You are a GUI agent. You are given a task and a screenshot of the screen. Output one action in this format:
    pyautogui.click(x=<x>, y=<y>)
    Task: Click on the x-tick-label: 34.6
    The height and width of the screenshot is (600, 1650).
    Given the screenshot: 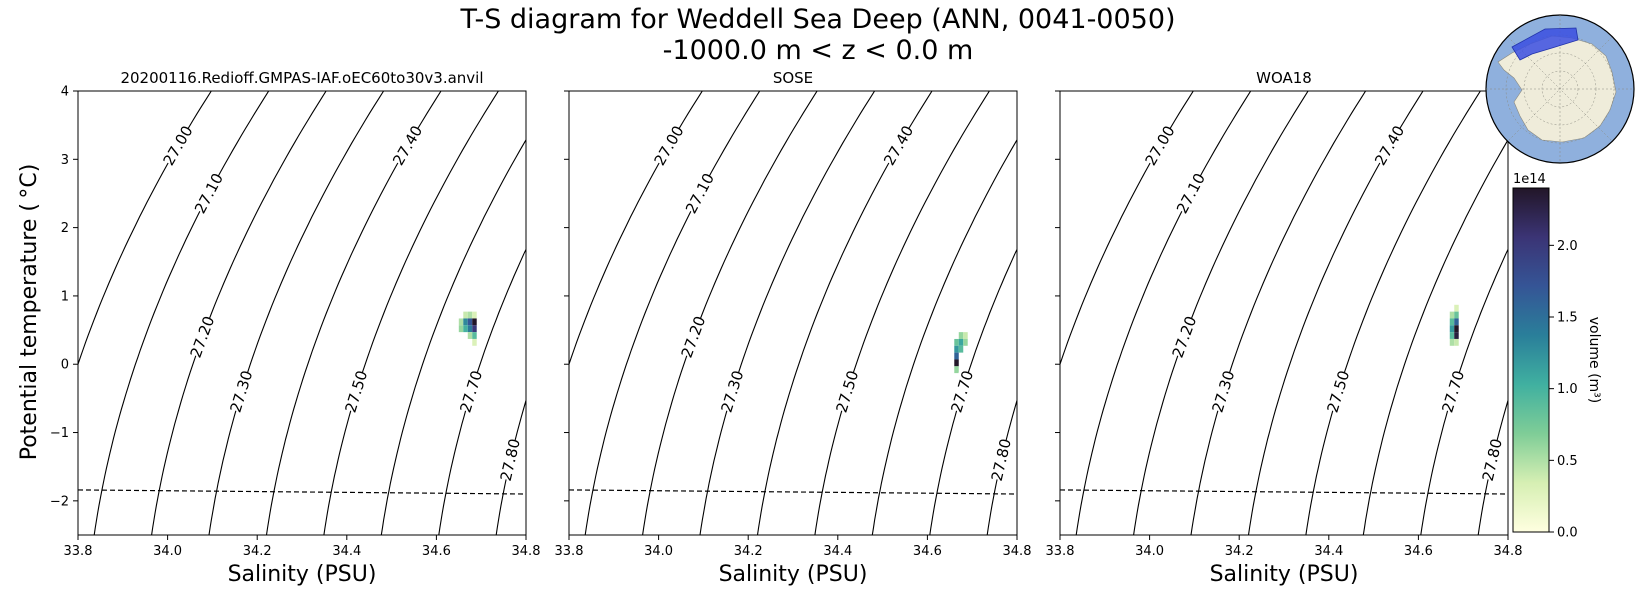 What is the action you would take?
    pyautogui.click(x=436, y=551)
    